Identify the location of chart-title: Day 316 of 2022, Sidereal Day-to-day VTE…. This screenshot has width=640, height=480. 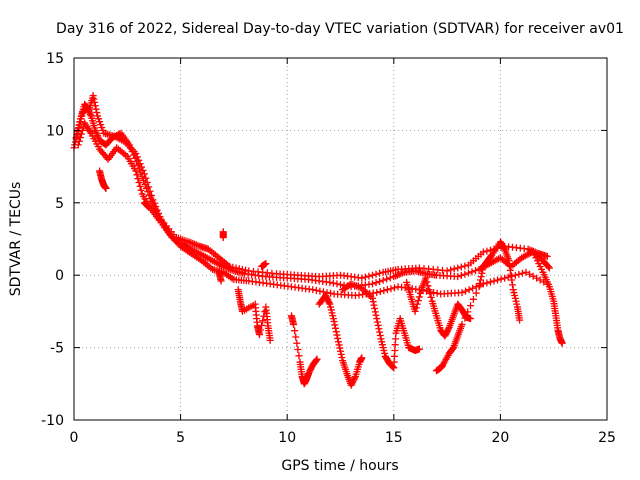
(340, 29).